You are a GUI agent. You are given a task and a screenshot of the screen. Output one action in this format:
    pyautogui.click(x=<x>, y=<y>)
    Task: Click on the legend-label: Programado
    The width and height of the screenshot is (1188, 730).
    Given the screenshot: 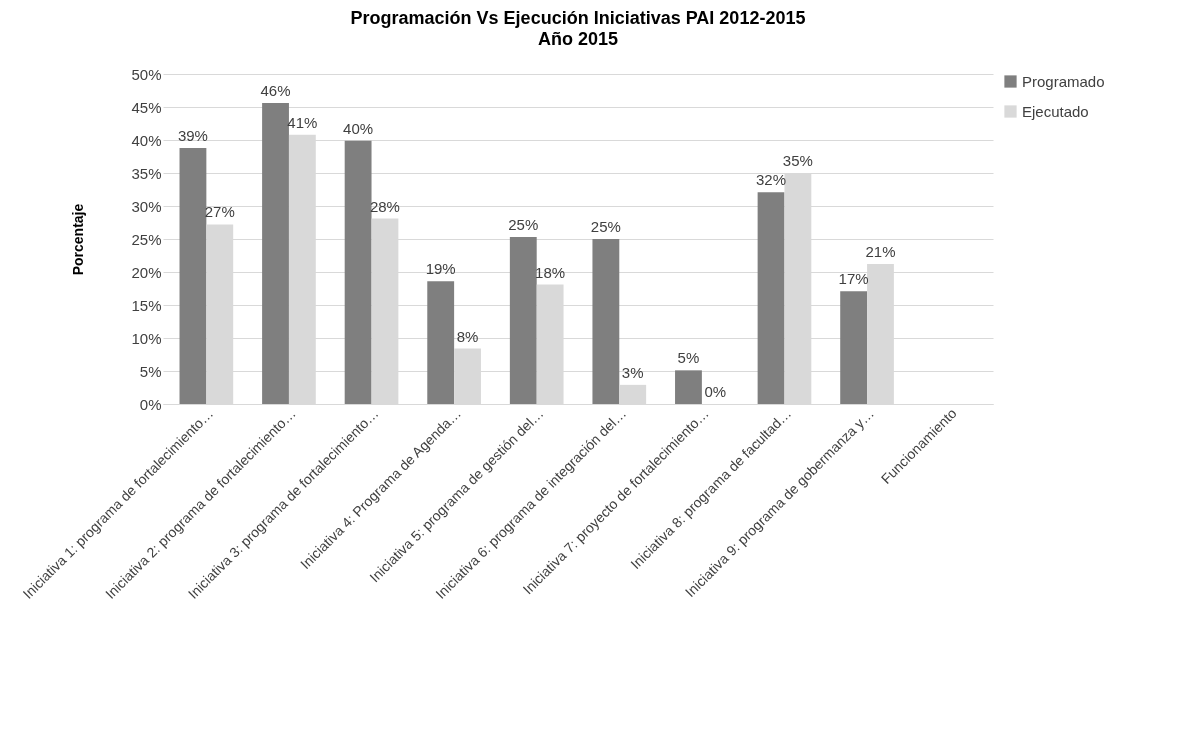 What is the action you would take?
    pyautogui.click(x=1063, y=81)
    